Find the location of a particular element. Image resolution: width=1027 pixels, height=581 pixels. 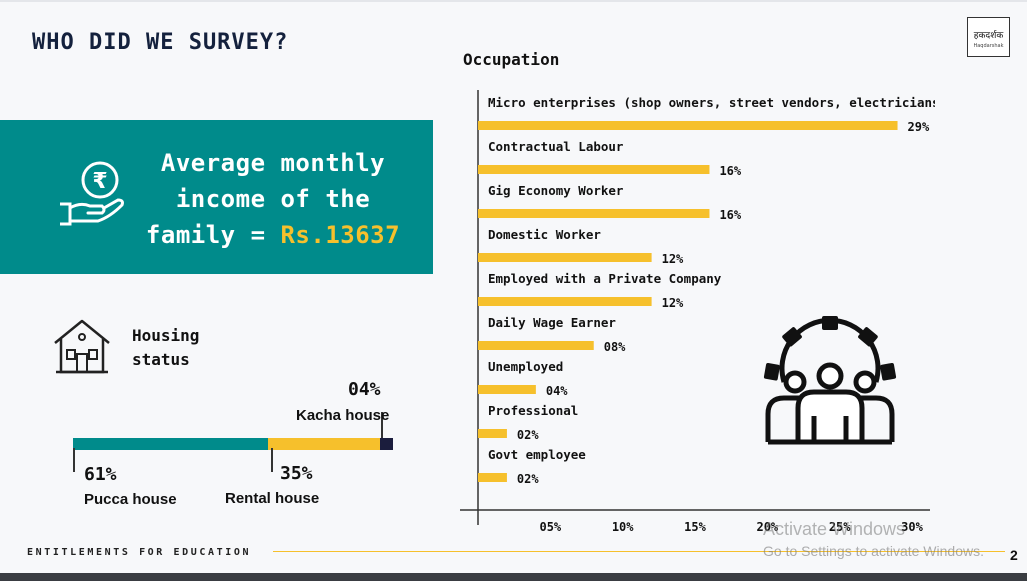

x-tick-label: 05% is located at coordinates (550, 527).